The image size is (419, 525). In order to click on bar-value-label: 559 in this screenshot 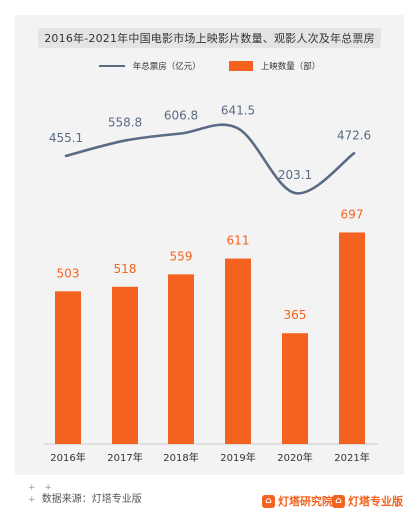, I will do `click(181, 256)`.